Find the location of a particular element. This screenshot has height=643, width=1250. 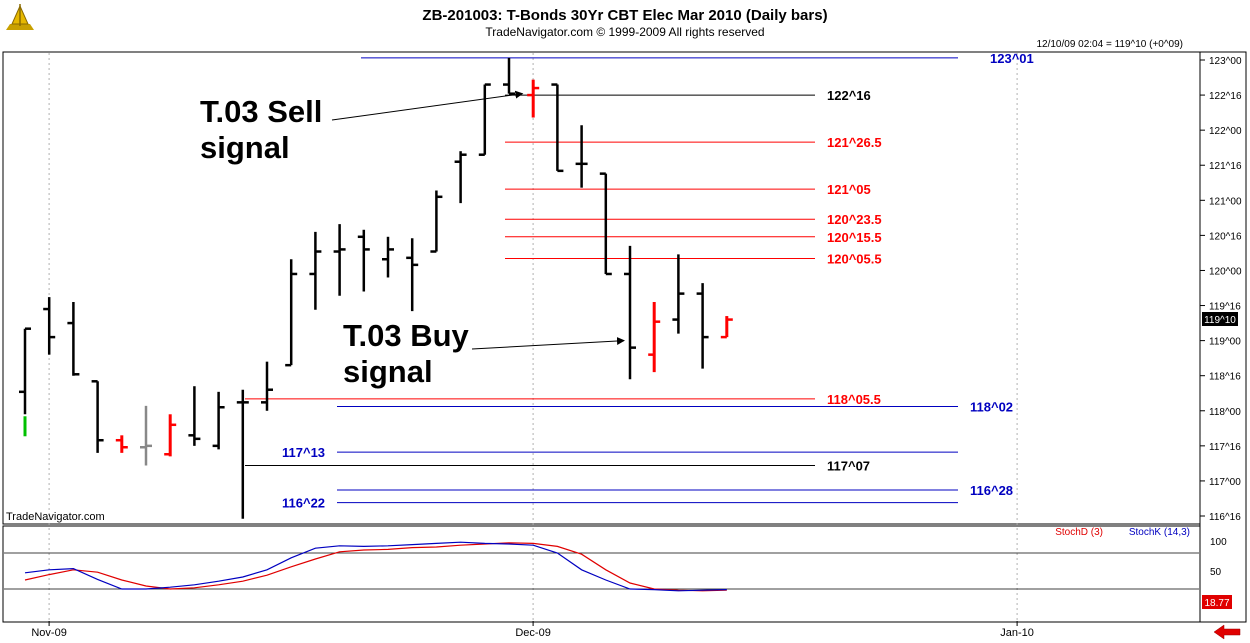

price-tick-label: 118^16 is located at coordinates (1225, 377).